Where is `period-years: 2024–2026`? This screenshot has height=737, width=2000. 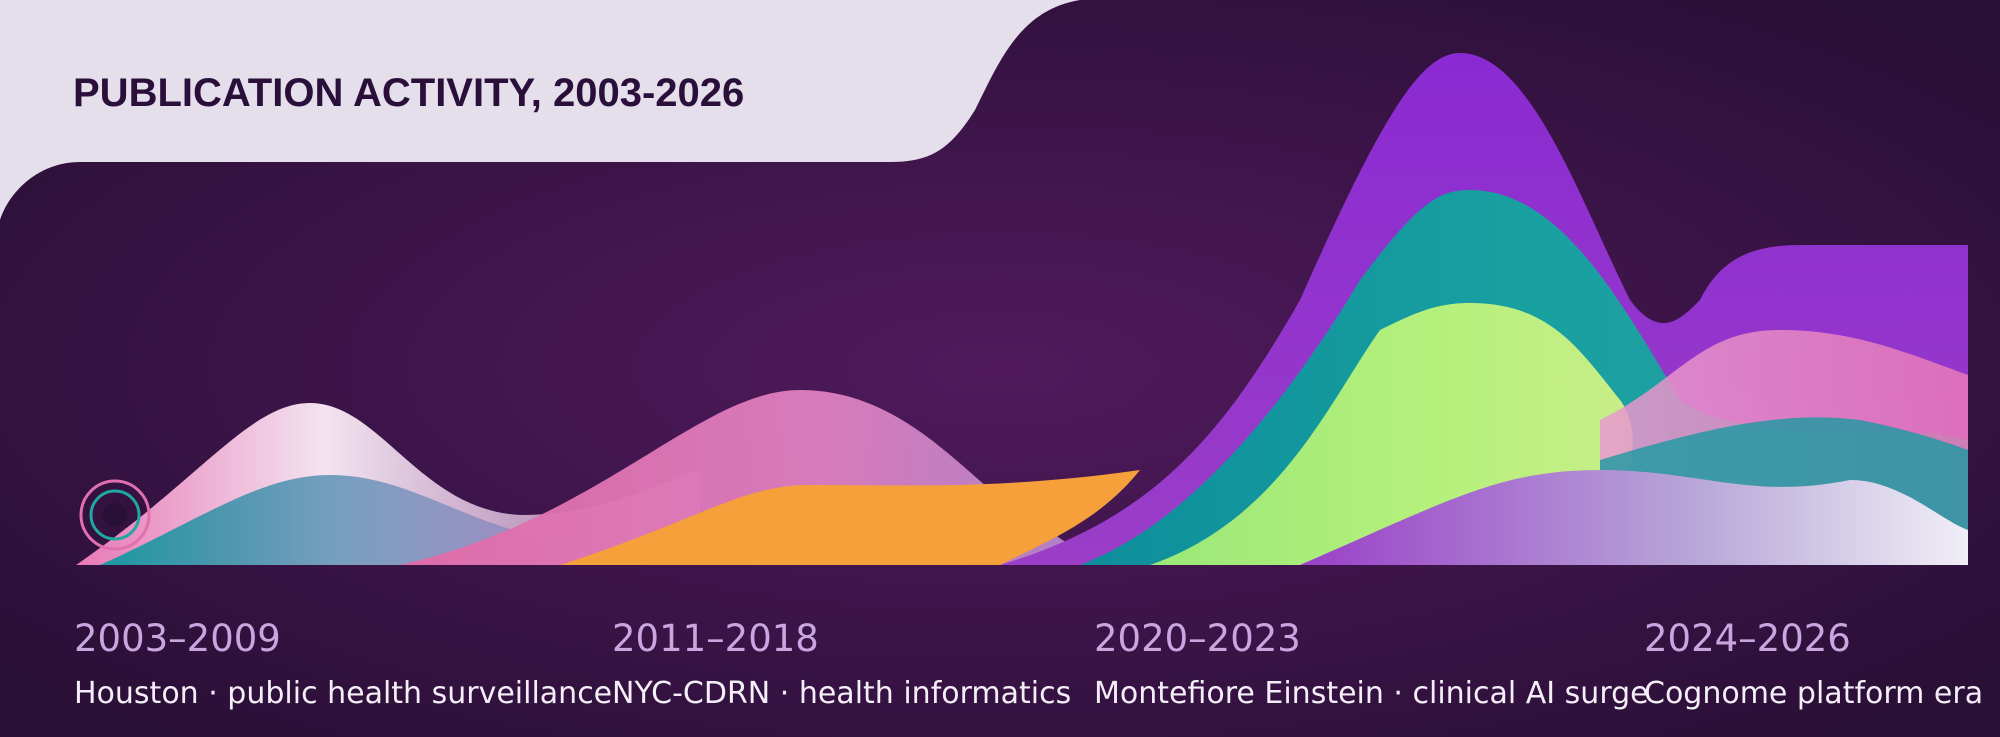 period-years: 2024–2026 is located at coordinates (1747, 638).